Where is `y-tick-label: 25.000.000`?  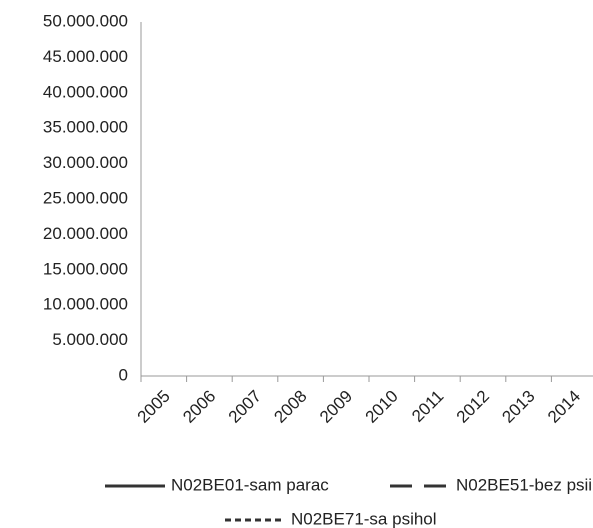 y-tick-label: 25.000.000 is located at coordinates (85, 197).